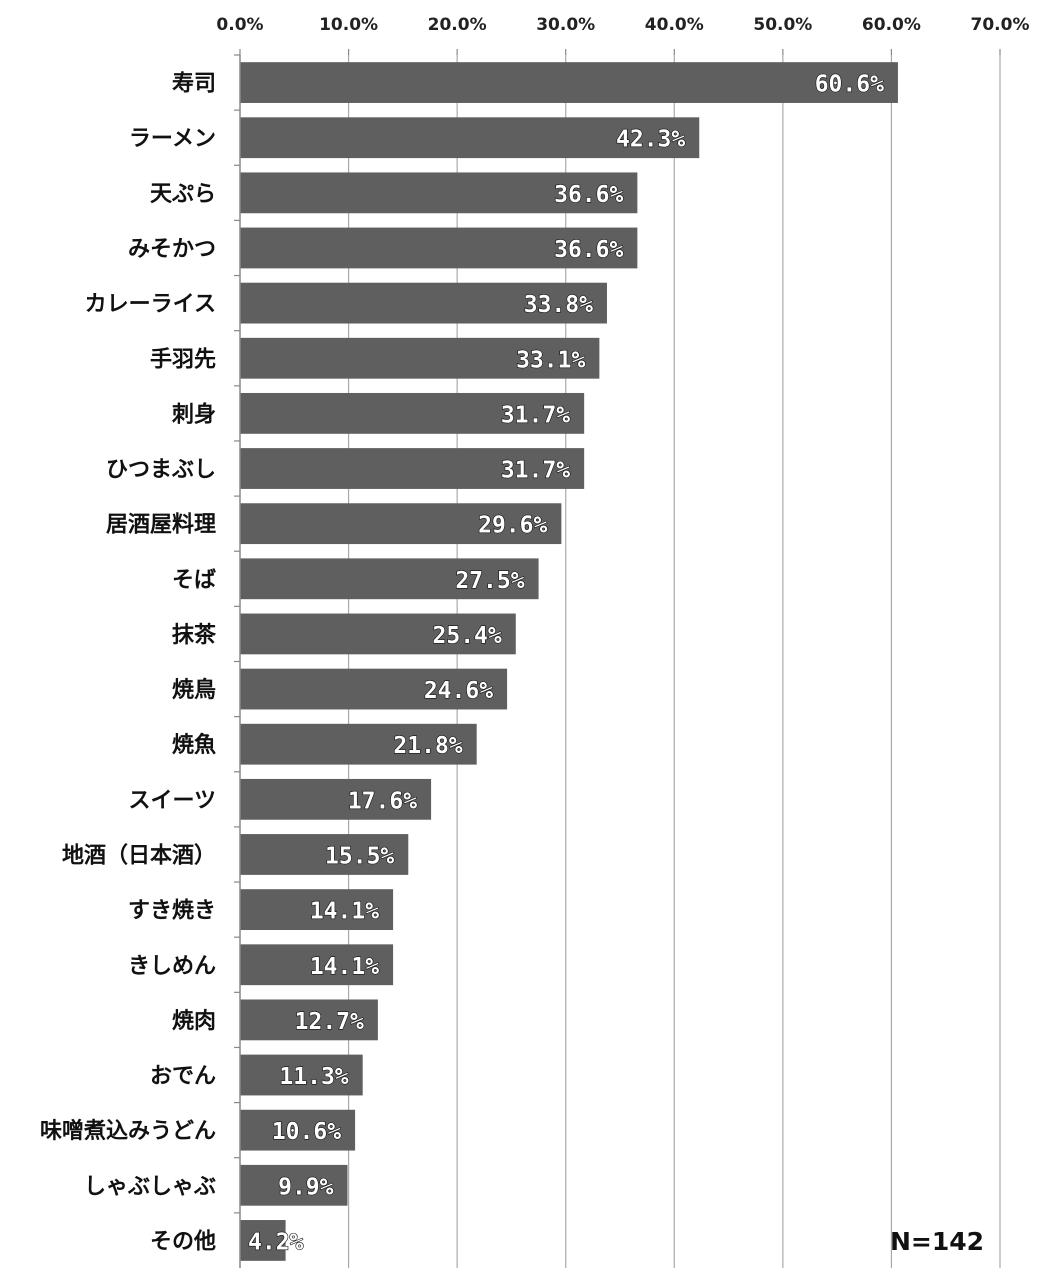  Describe the element at coordinates (306, 1132) in the screenshot. I see `data-label: 10.6%` at that location.